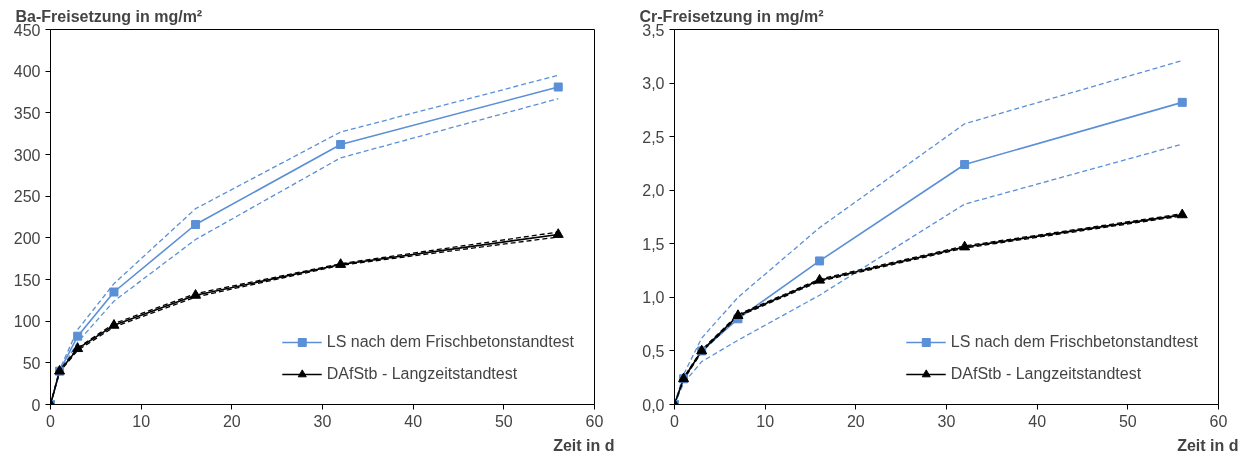 The width and height of the screenshot is (1248, 458). Describe the element at coordinates (653, 298) in the screenshot. I see `y-tick-label: 1,0` at that location.